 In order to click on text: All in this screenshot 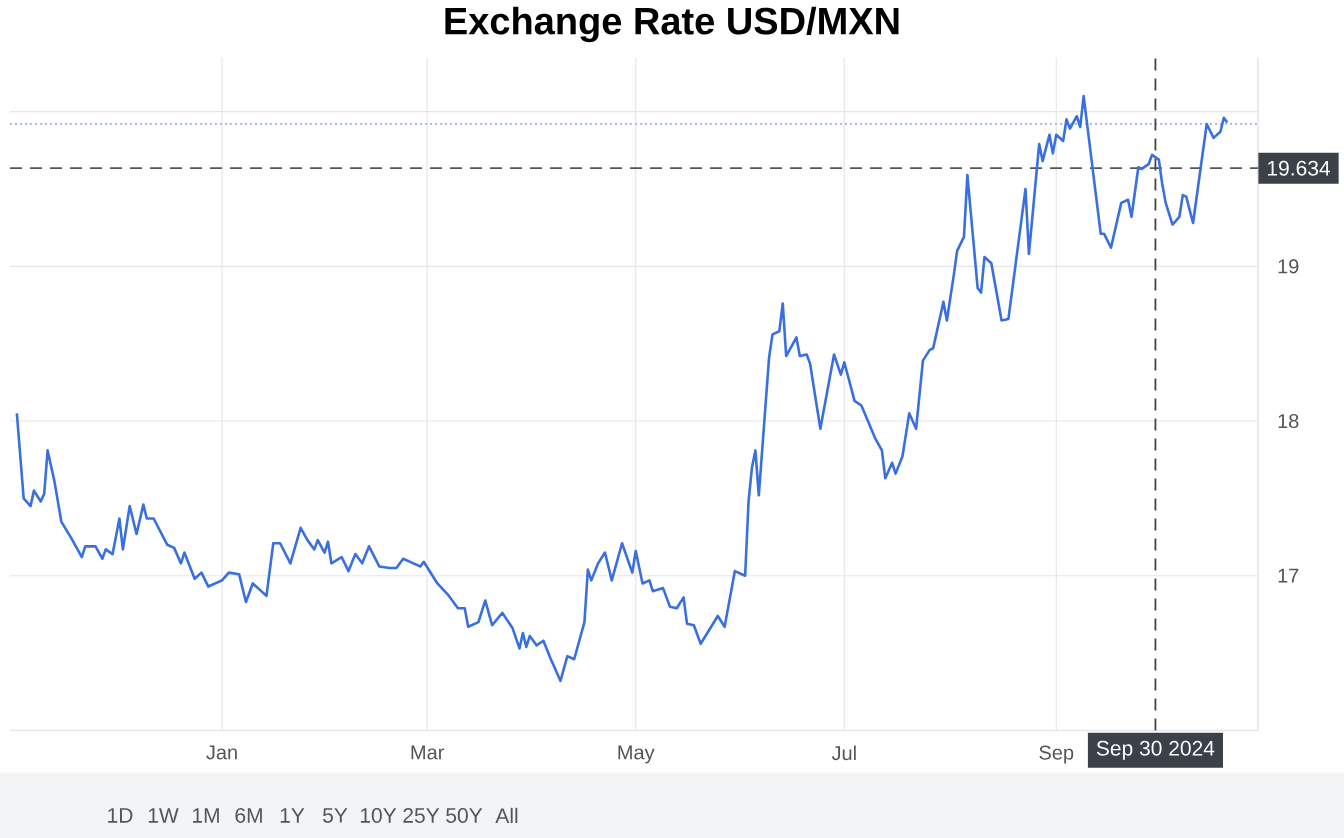, I will do `click(506, 815)`.